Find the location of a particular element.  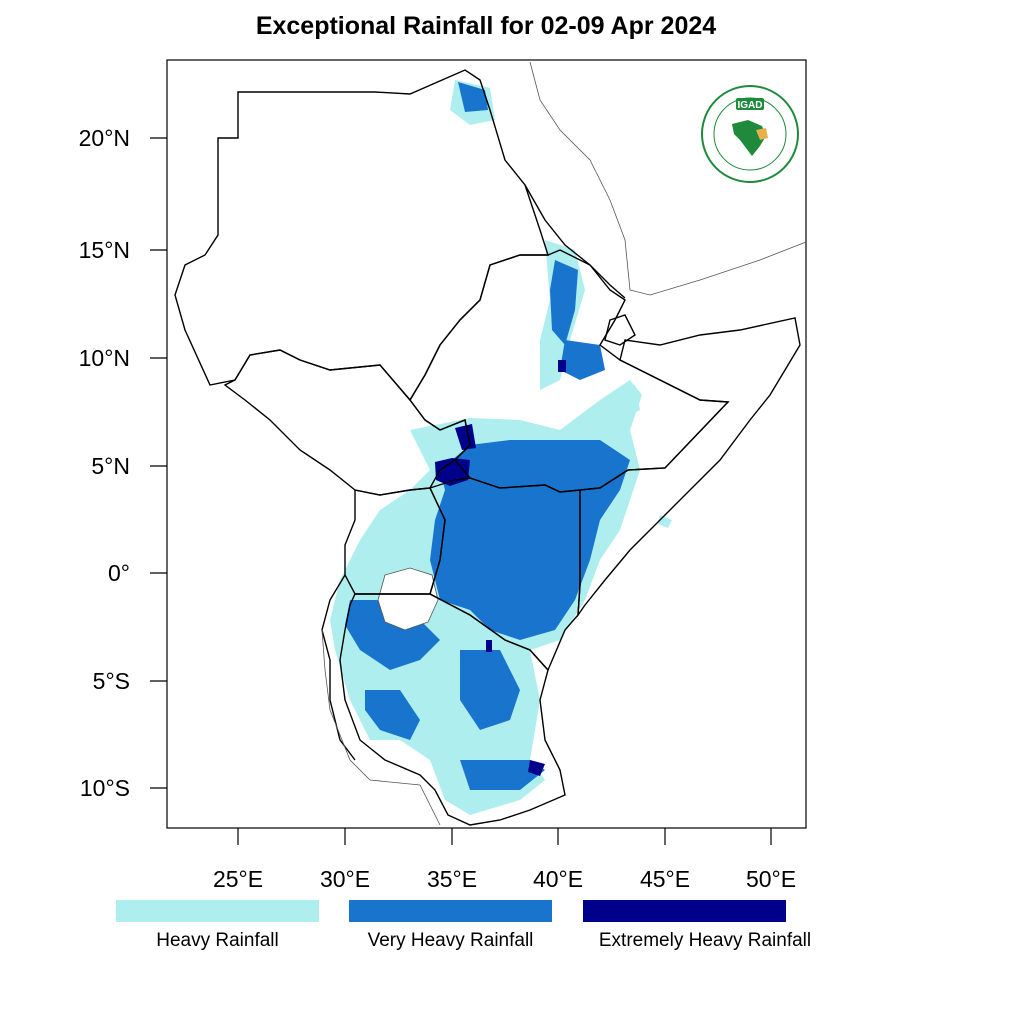

igad-logo: IGAD is located at coordinates (750, 134).